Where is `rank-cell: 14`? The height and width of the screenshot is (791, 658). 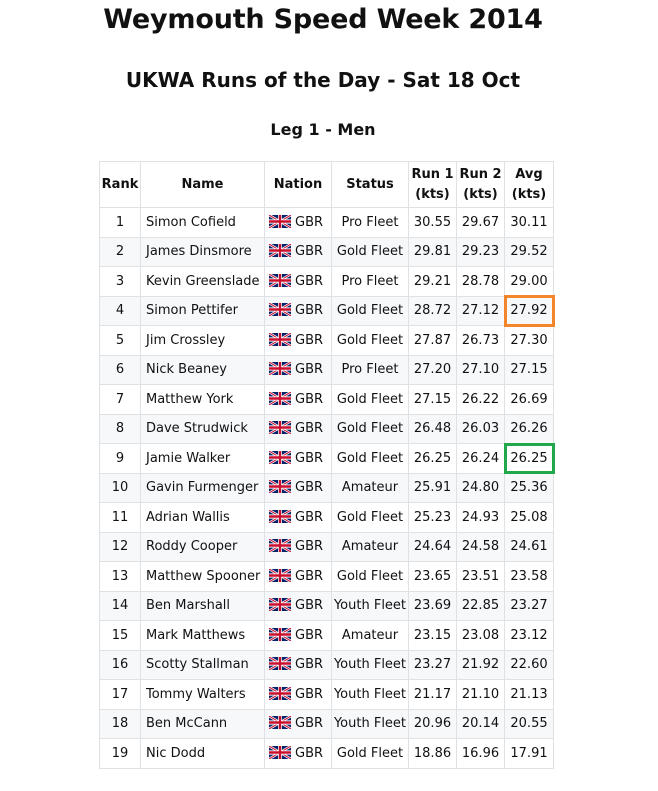 rank-cell: 14 is located at coordinates (120, 605).